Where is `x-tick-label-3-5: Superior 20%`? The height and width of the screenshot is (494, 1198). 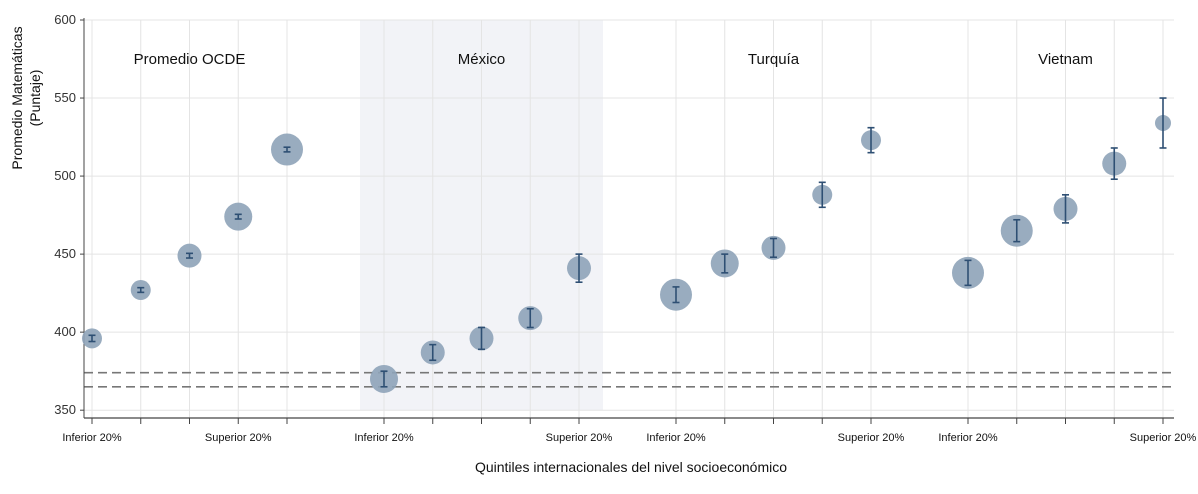
x-tick-label-3-5: Superior 20% is located at coordinates (1163, 438).